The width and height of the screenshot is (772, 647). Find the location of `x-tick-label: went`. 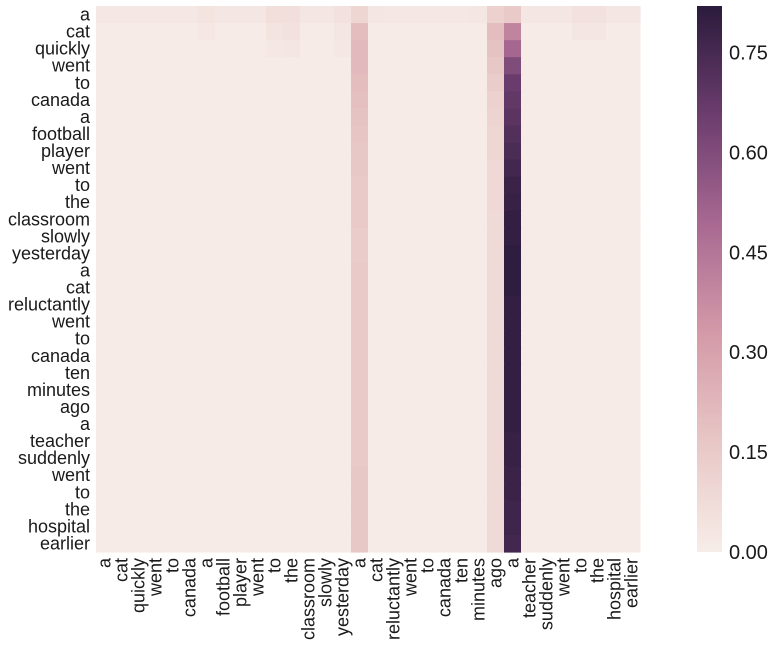

x-tick-label: went is located at coordinates (411, 577).